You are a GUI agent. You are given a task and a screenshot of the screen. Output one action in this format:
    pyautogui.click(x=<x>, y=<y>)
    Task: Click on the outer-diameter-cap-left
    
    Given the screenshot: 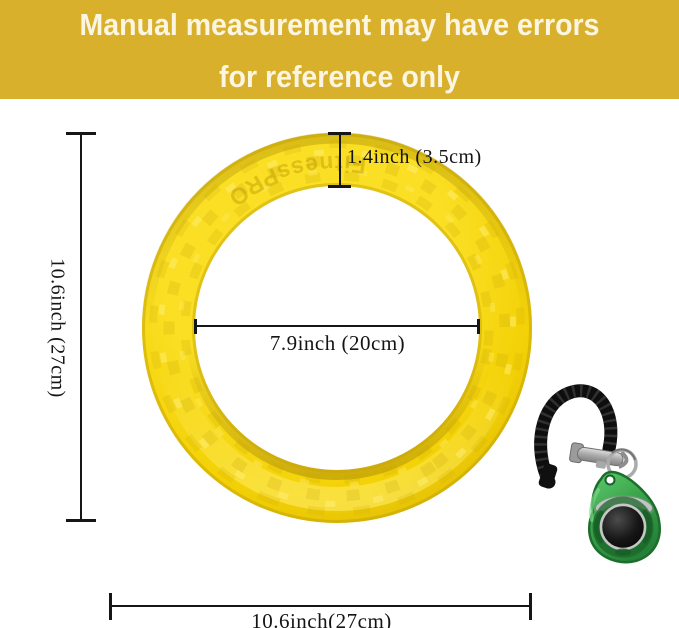 What is the action you would take?
    pyautogui.click(x=110, y=606)
    